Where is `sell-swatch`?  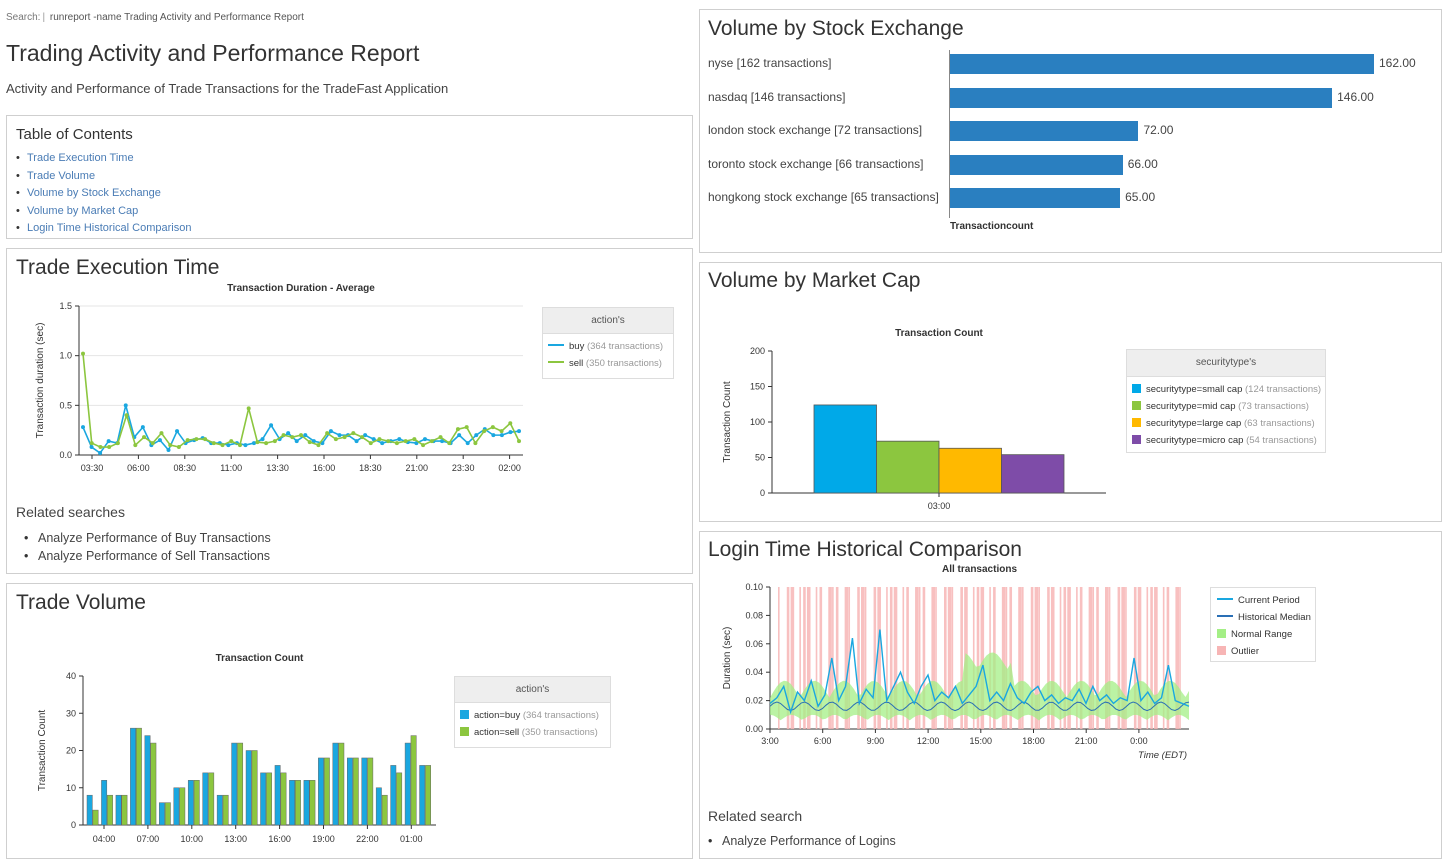
sell-swatch is located at coordinates (464, 731).